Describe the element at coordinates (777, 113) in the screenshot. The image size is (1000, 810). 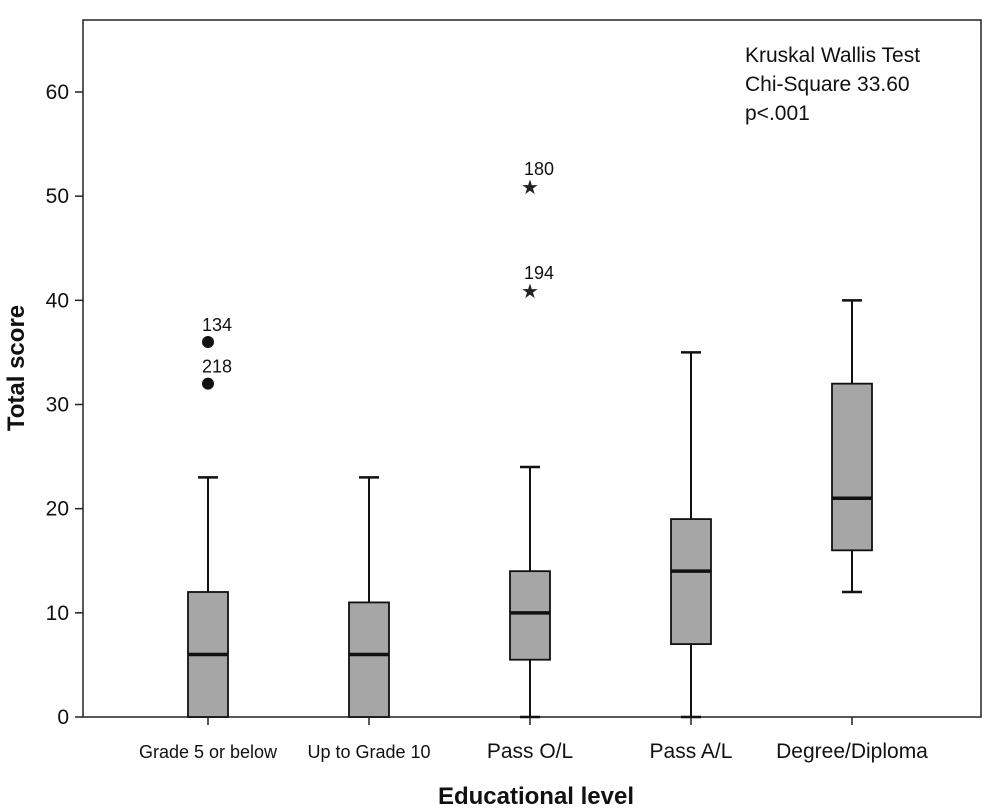
I see `annotation-line-3: p<.001` at that location.